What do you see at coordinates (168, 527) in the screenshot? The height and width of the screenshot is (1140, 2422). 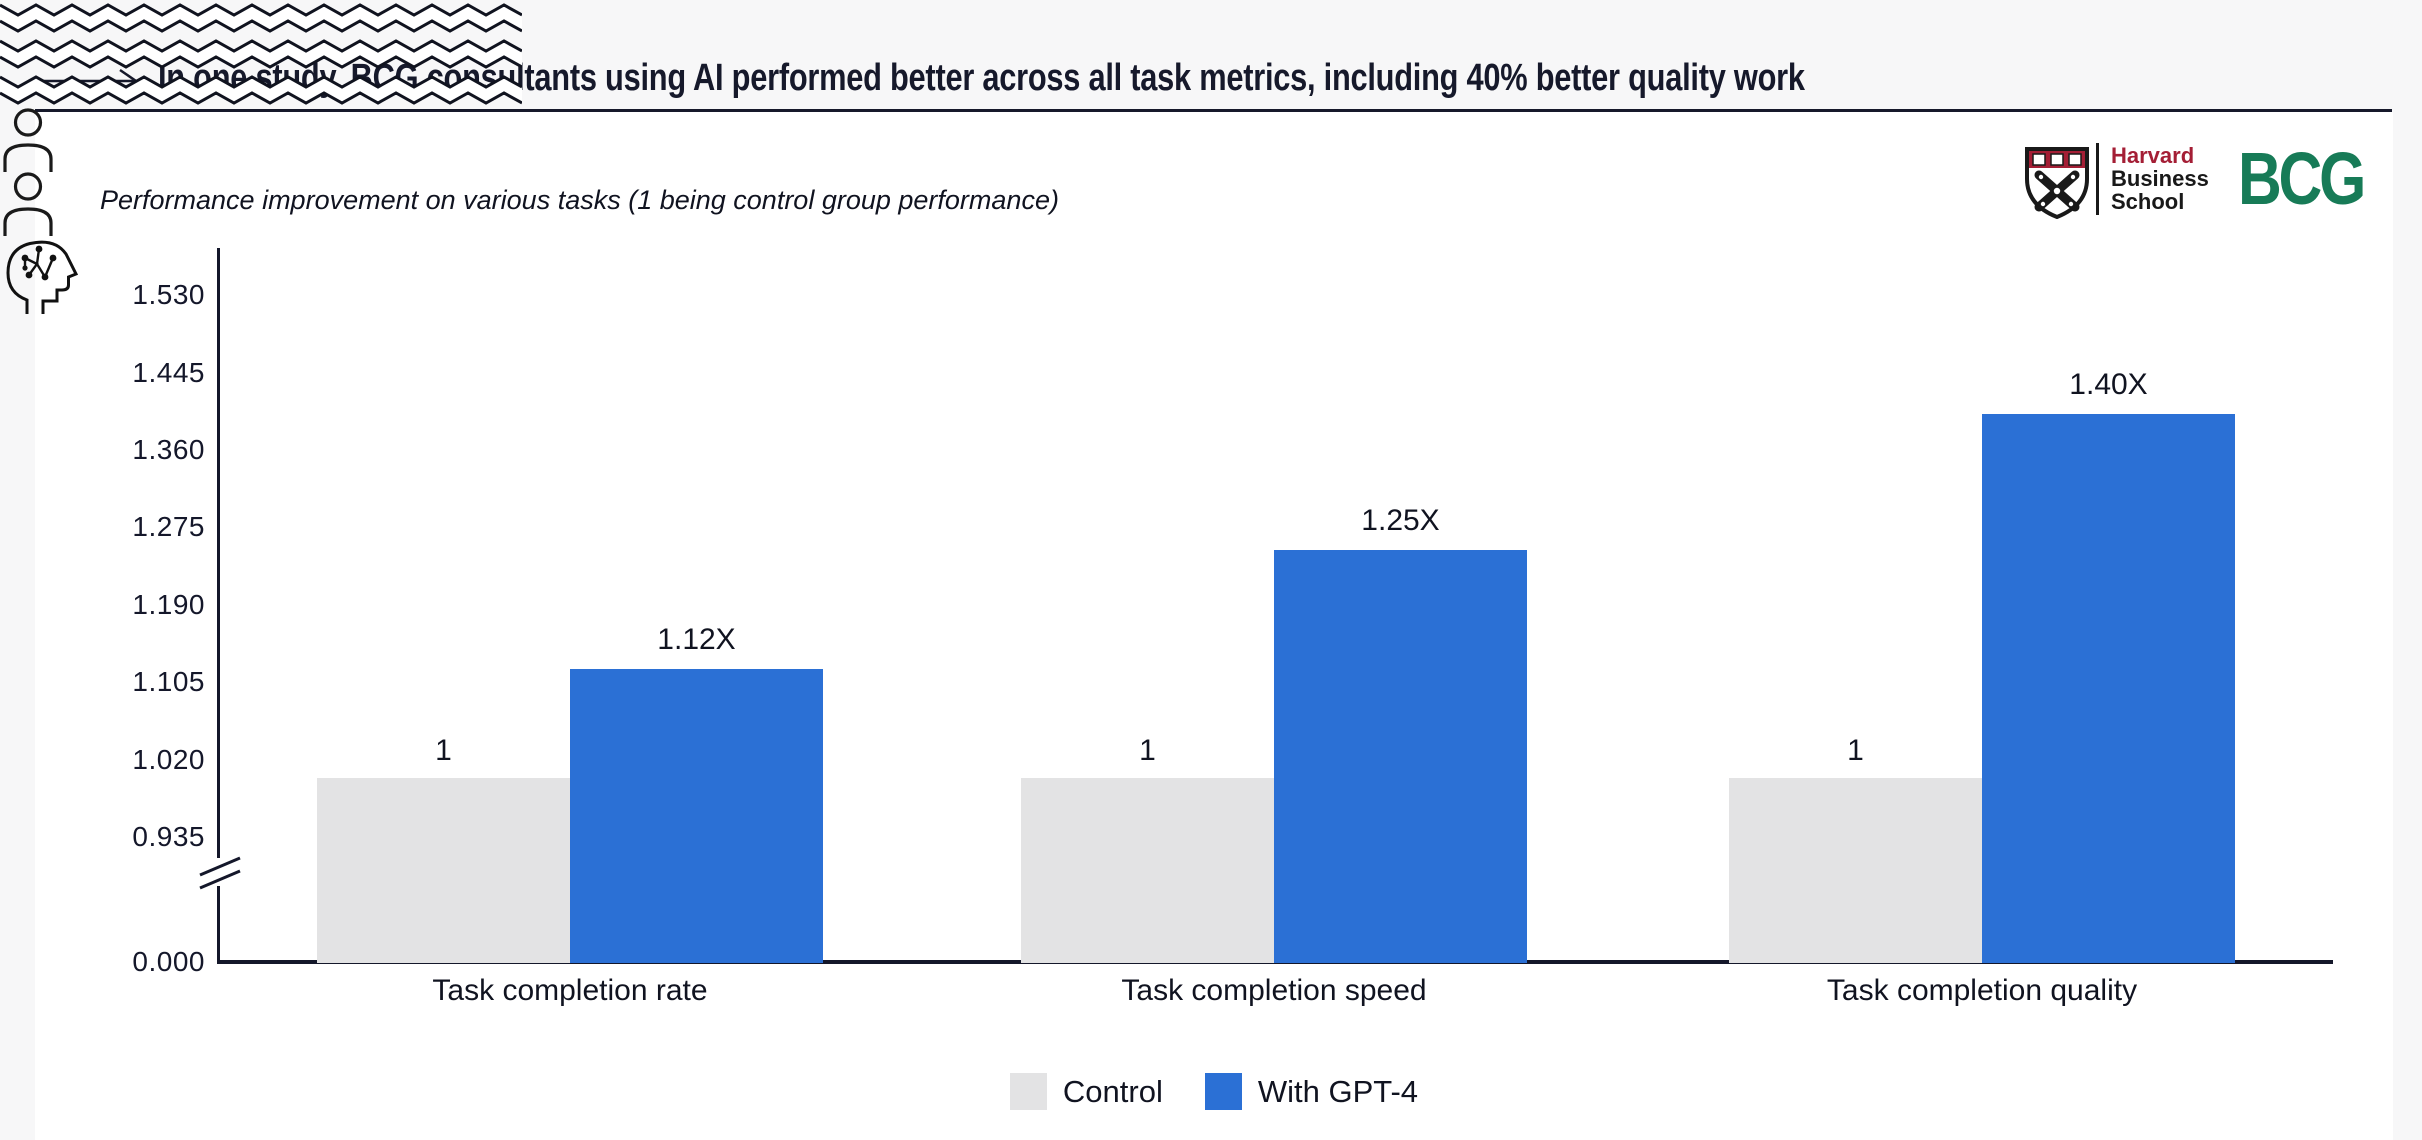 I see `y-tick-label: 1.275` at bounding box center [168, 527].